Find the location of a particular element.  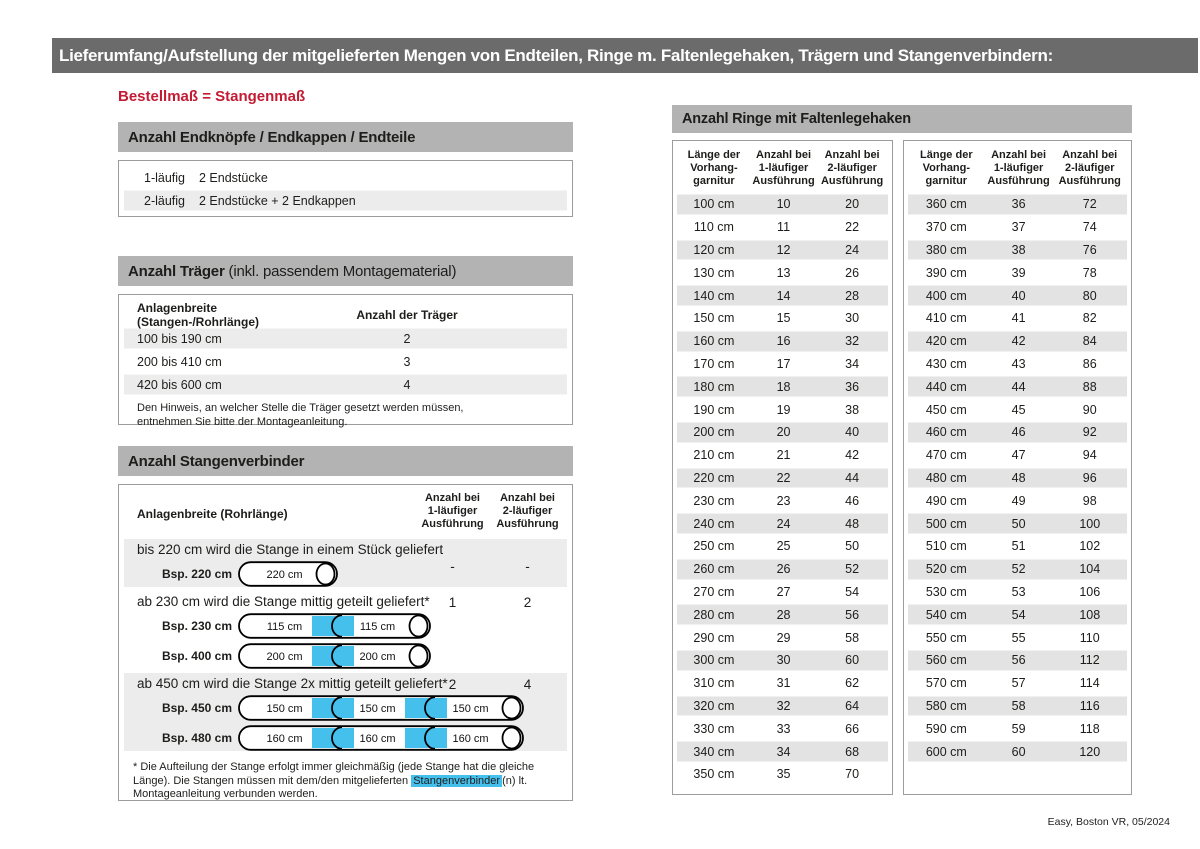

ring-length-cell: 140 cm is located at coordinates (714, 295).